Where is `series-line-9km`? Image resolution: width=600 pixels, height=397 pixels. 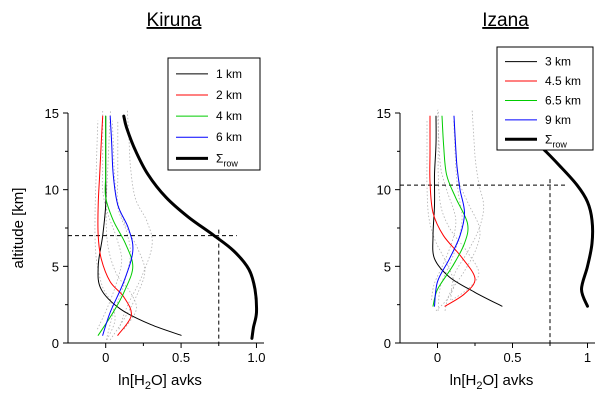 series-line-9km is located at coordinates (450, 211).